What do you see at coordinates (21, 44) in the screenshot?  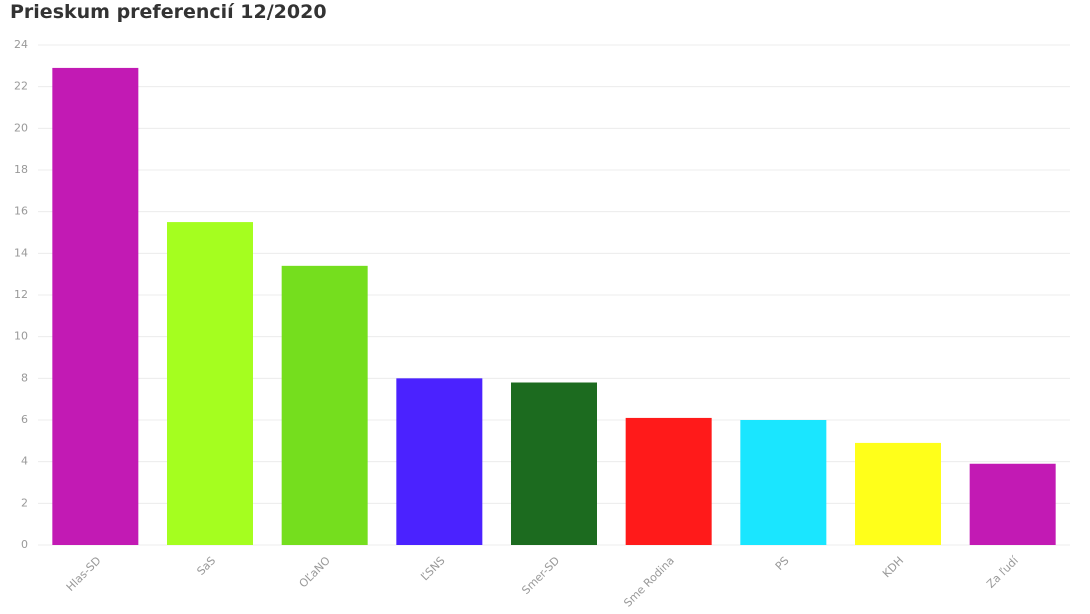 I see `y-tick-label: 24` at bounding box center [21, 44].